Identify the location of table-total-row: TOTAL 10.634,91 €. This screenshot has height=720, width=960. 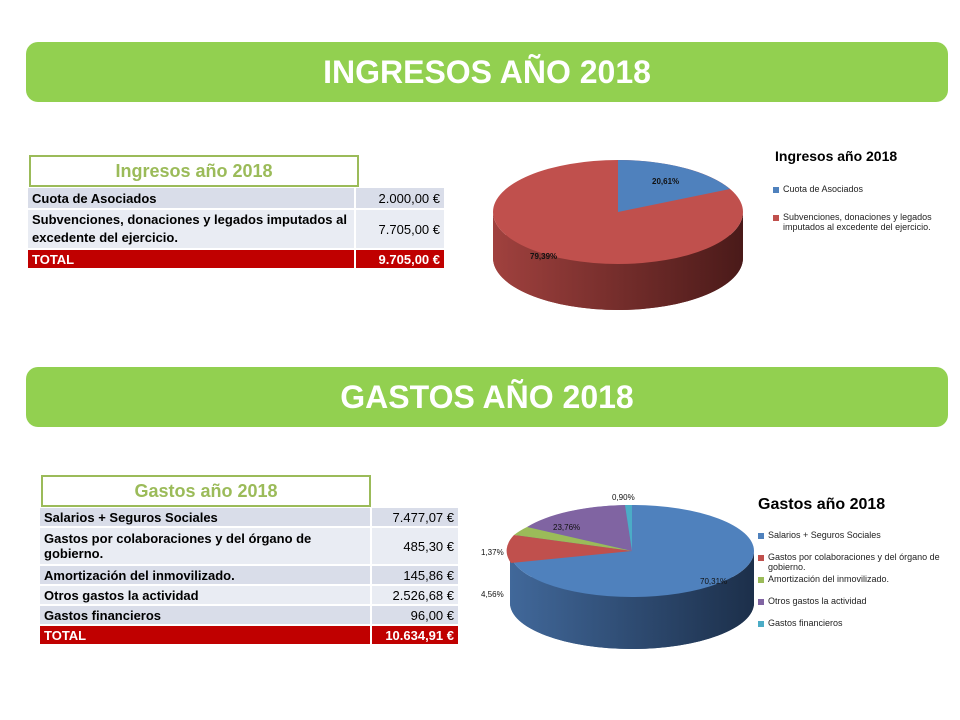
(249, 635).